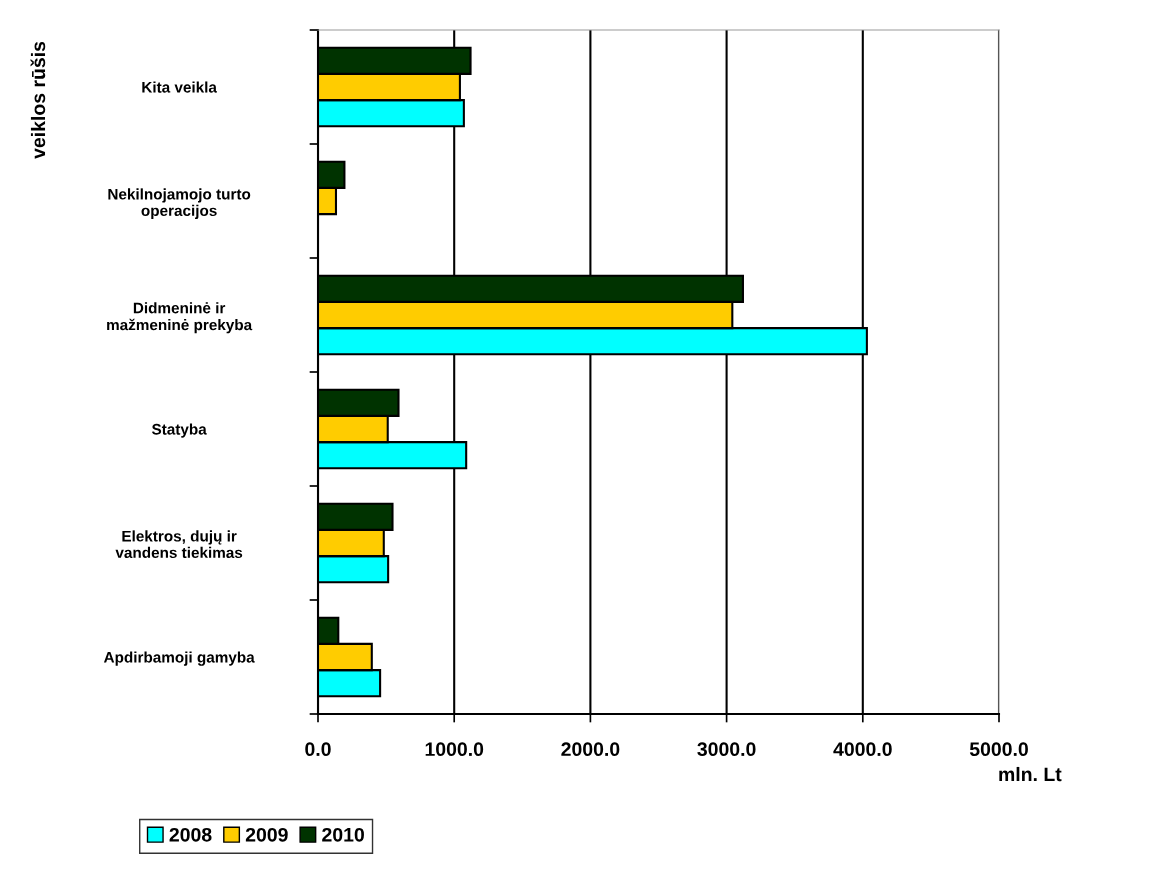  What do you see at coordinates (862, 749) in the screenshot?
I see `x-tick-label: 4000.0` at bounding box center [862, 749].